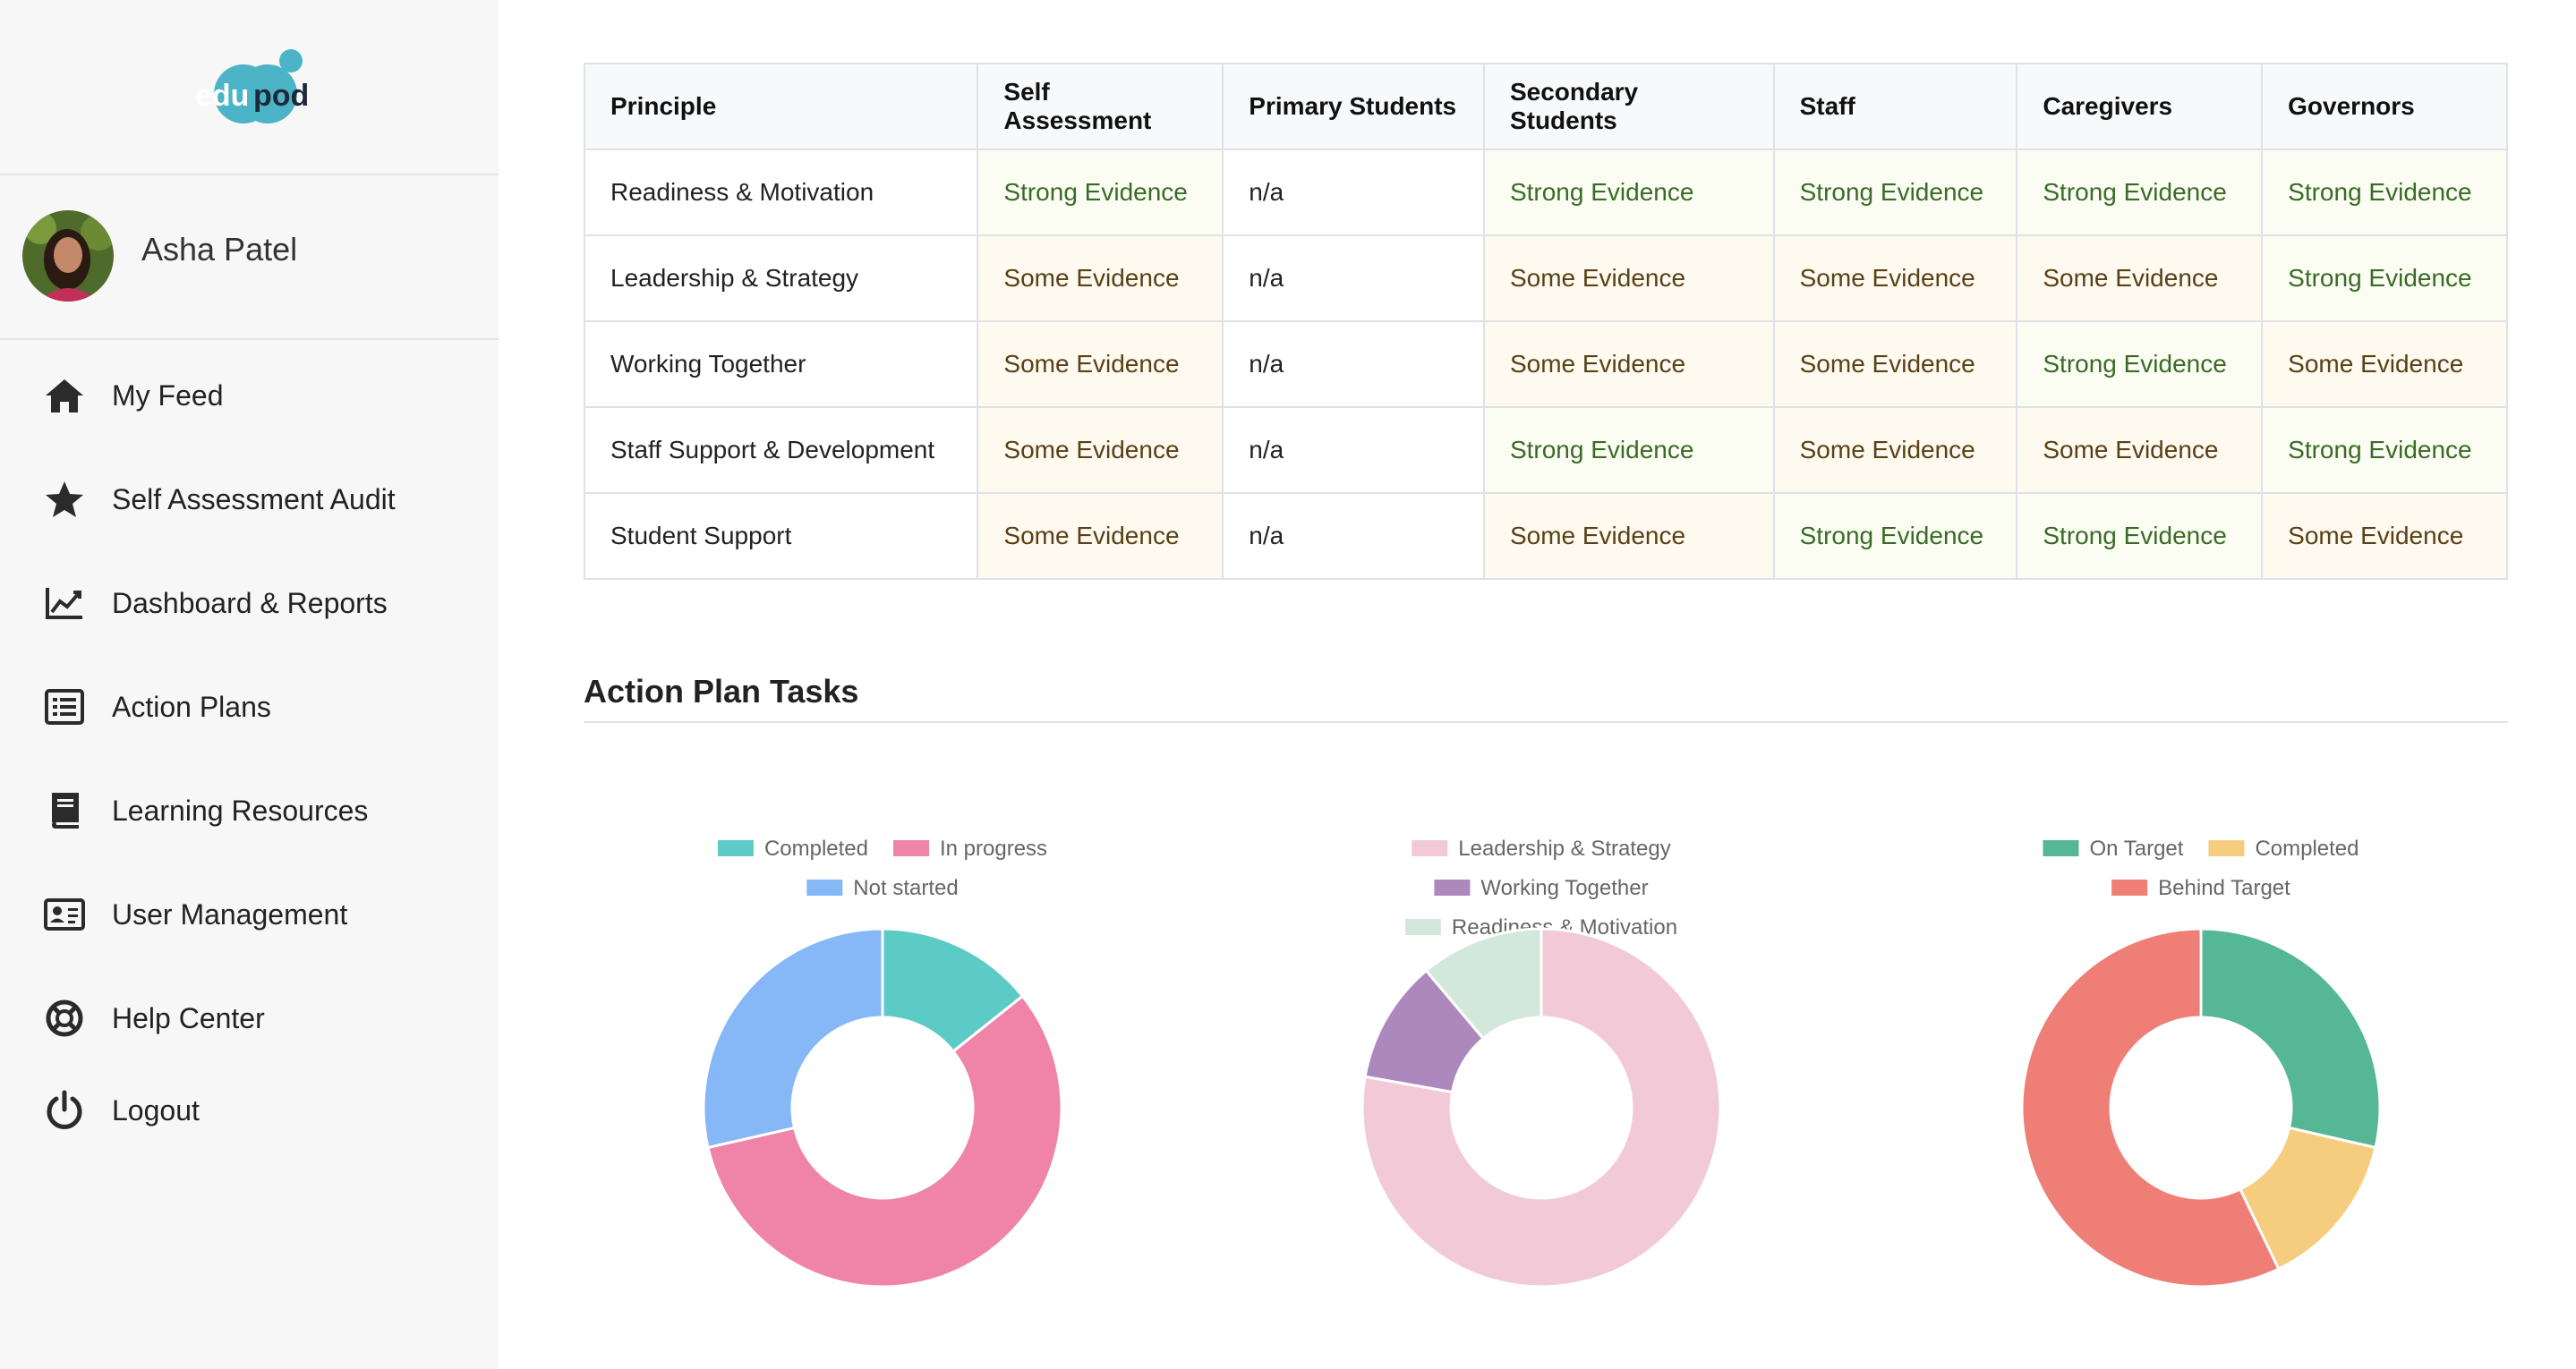 This screenshot has height=1369, width=2576. Describe the element at coordinates (191, 706) in the screenshot. I see `sidebar-item-label: Action Plans` at that location.